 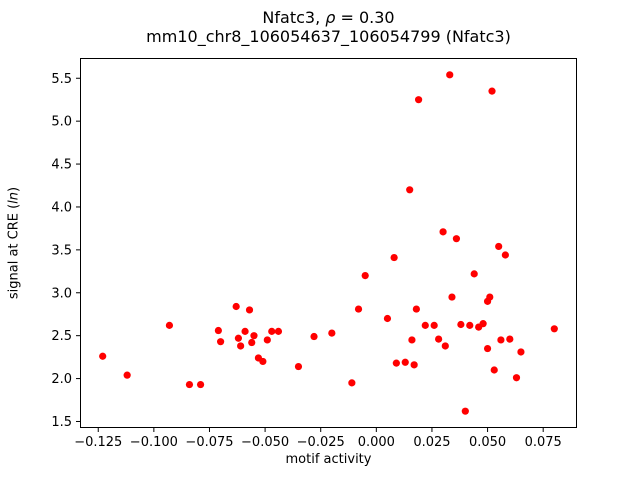 What do you see at coordinates (487, 442) in the screenshot?
I see `x-tick-label: 0.050` at bounding box center [487, 442].